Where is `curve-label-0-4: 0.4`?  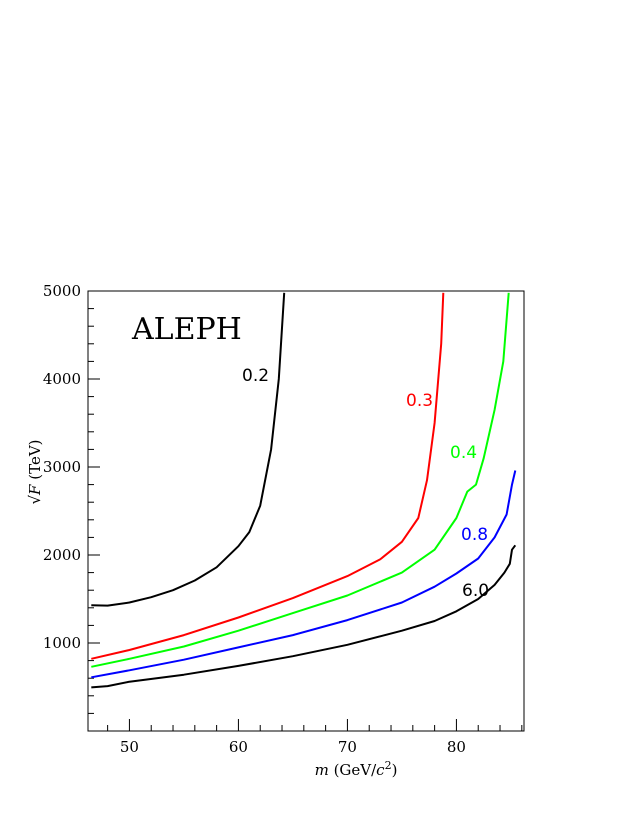 curve-label-0-4: 0.4 is located at coordinates (463, 453).